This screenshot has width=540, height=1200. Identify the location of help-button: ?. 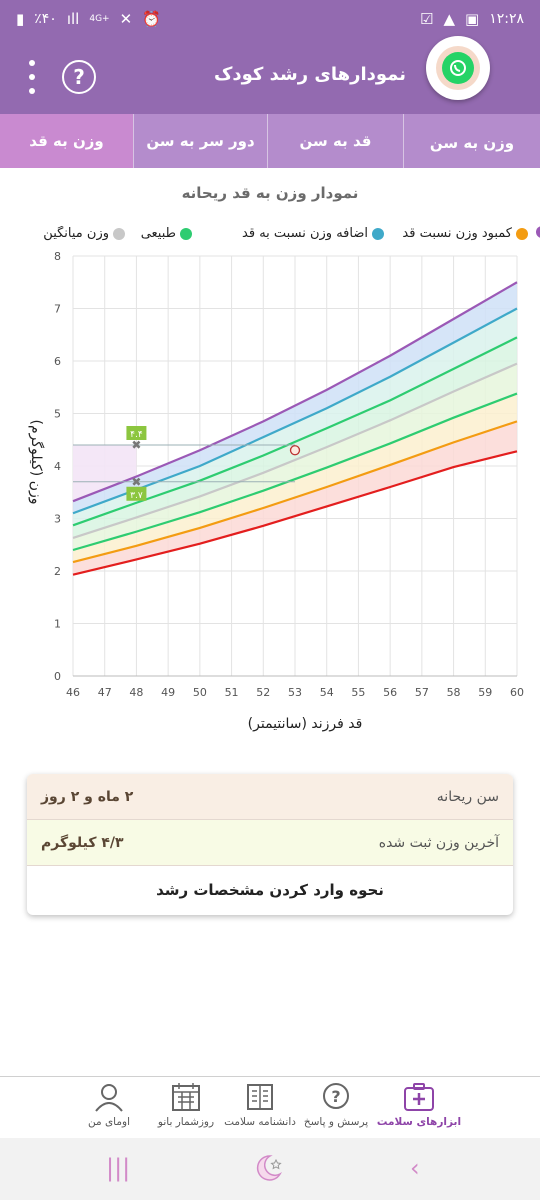
(79, 77).